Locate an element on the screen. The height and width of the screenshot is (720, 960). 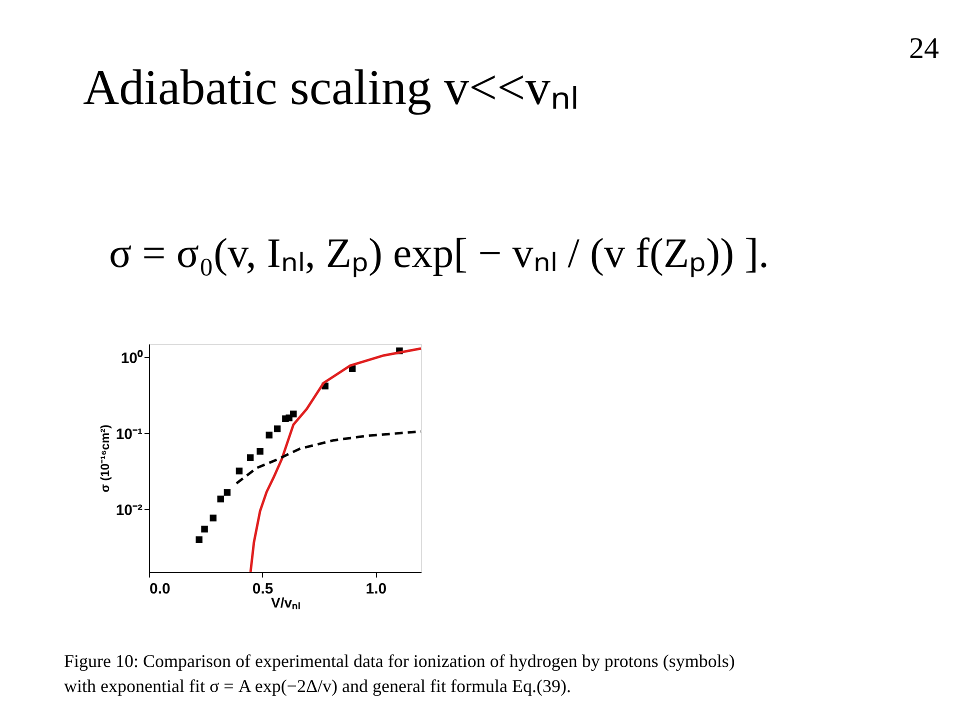
y-tick-label: 10⁻² is located at coordinates (129, 510).